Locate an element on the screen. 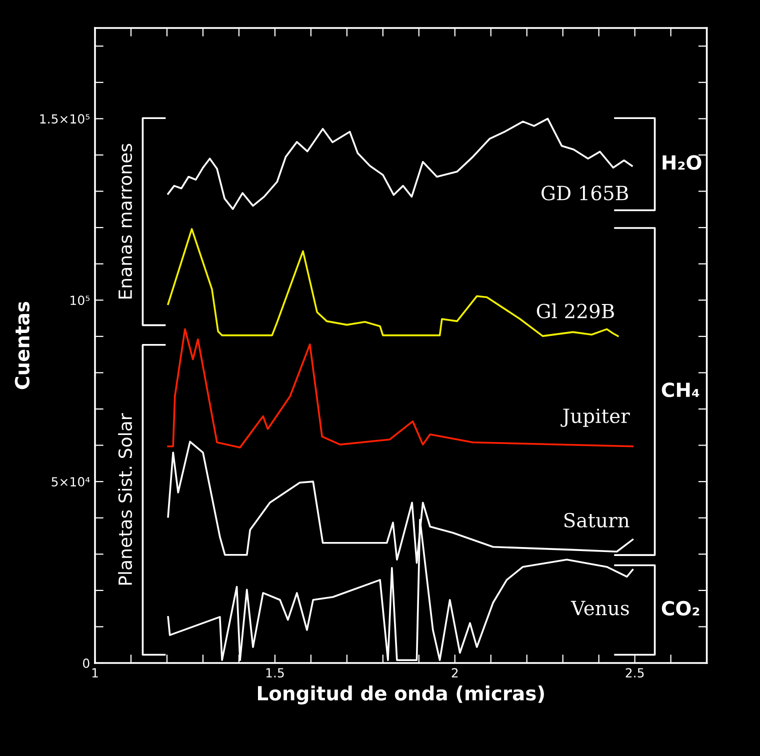 This screenshot has height=756, width=760. x-tick-label: 1 is located at coordinates (95, 673).